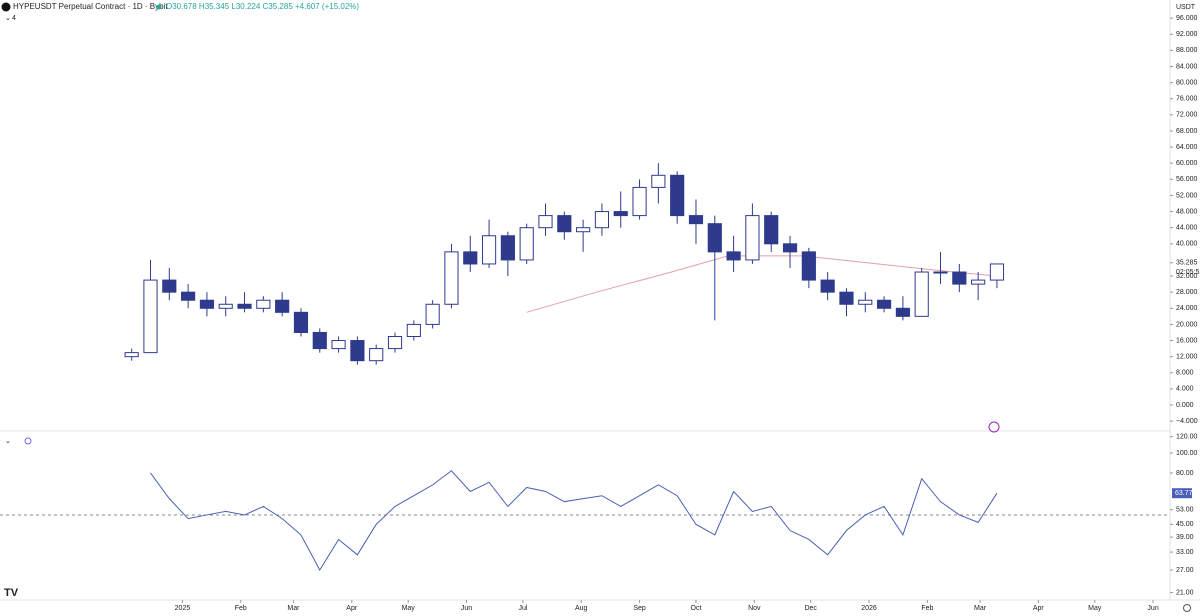  I want to click on y-tick-label: 100.00, so click(1187, 453).